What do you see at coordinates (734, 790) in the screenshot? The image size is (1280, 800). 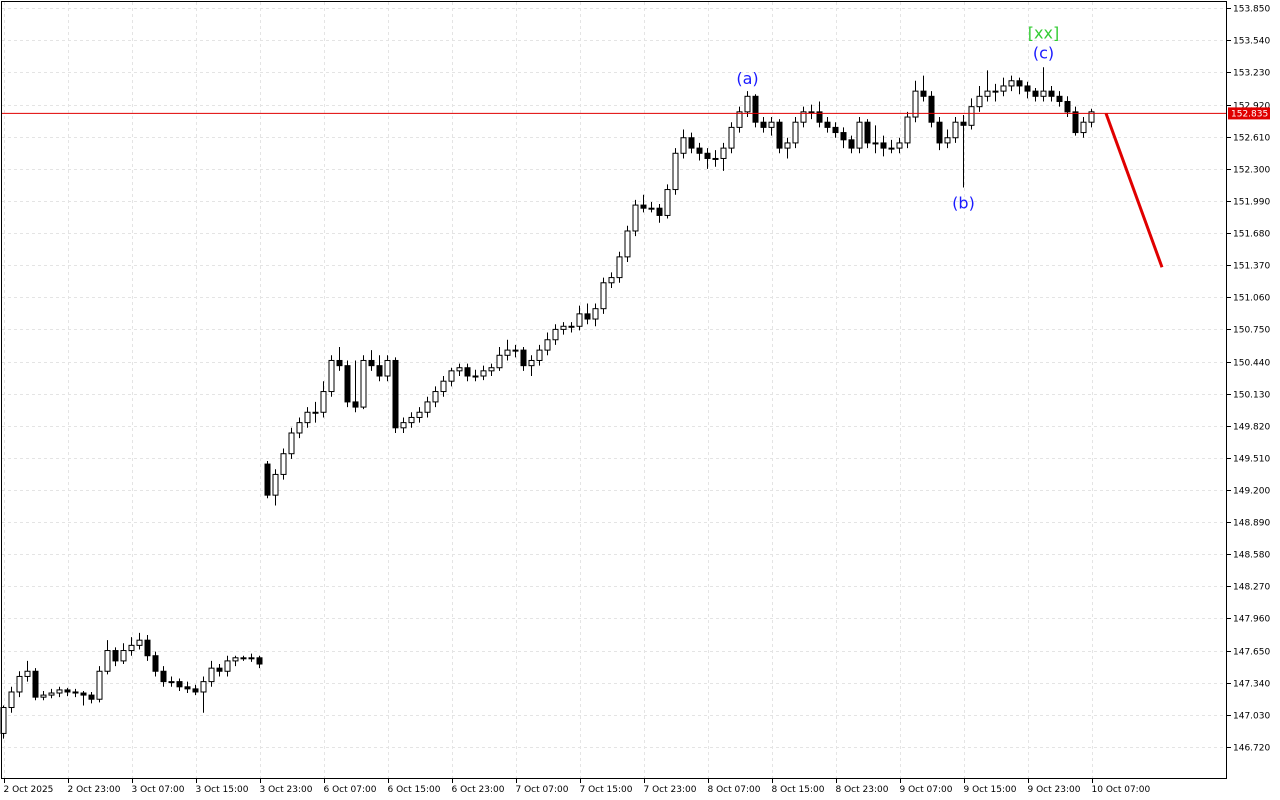 I see `x-tick-label: 8 Oct 07:00` at bounding box center [734, 790].